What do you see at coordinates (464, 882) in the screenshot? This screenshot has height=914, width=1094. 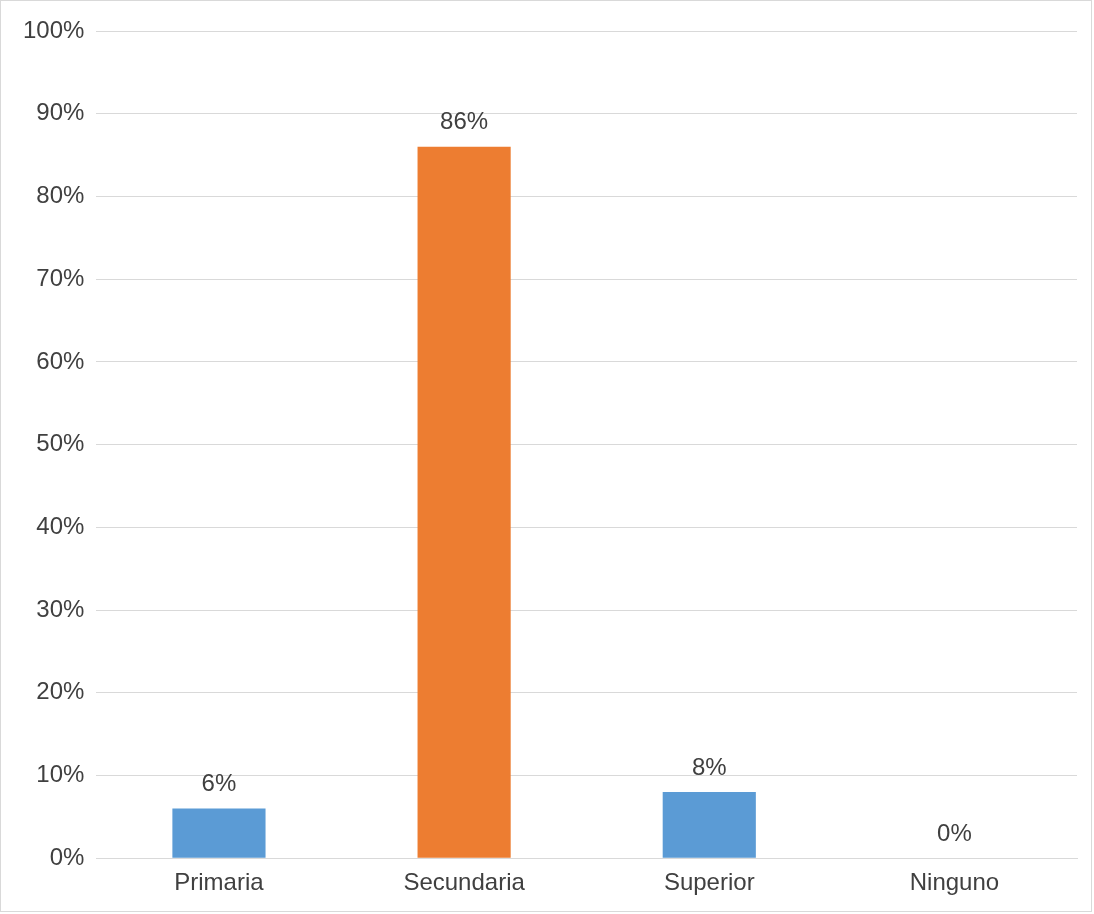 I see `x-tick-label: Secundaria` at bounding box center [464, 882].